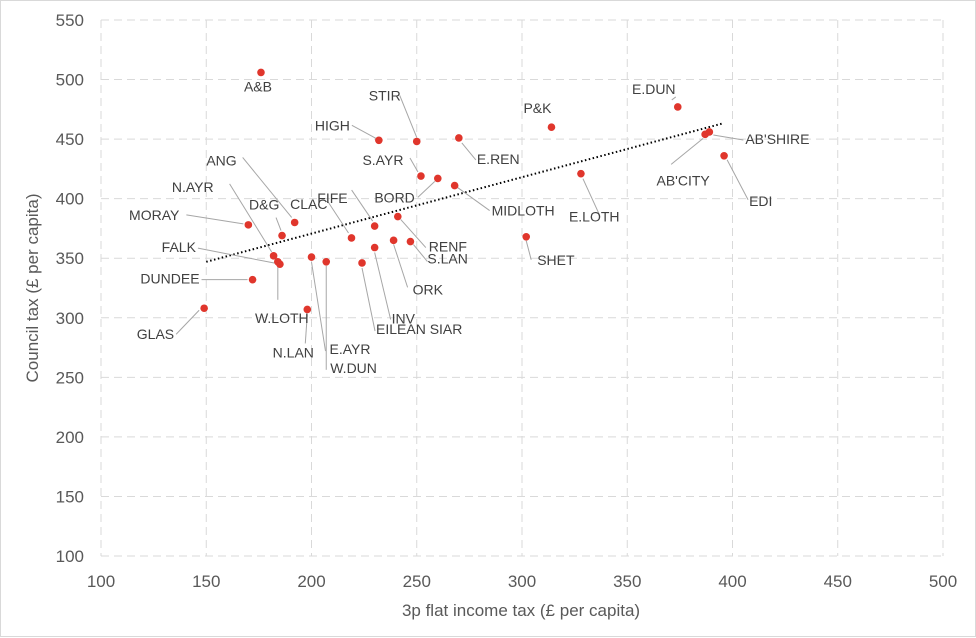 This screenshot has width=976, height=638. I want to click on point-label-high: HIGH, so click(332, 125).